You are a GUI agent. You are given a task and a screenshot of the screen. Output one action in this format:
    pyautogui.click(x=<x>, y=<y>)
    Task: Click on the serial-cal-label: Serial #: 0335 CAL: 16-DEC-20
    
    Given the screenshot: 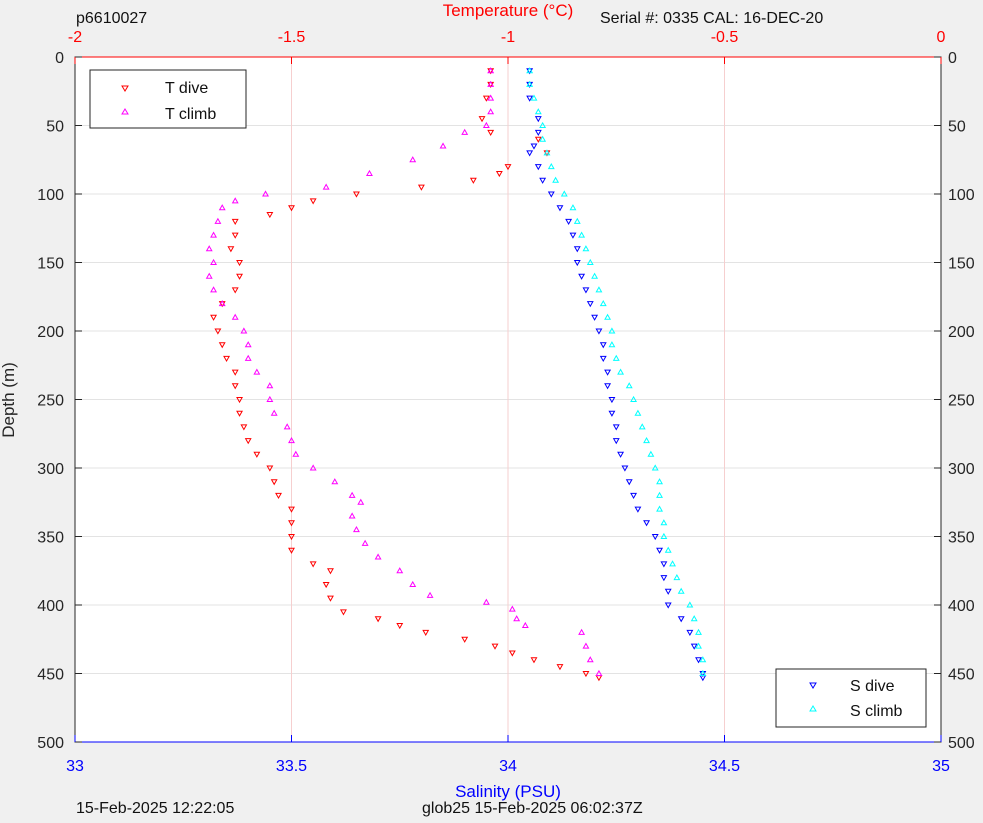 What is the action you would take?
    pyautogui.click(x=712, y=18)
    